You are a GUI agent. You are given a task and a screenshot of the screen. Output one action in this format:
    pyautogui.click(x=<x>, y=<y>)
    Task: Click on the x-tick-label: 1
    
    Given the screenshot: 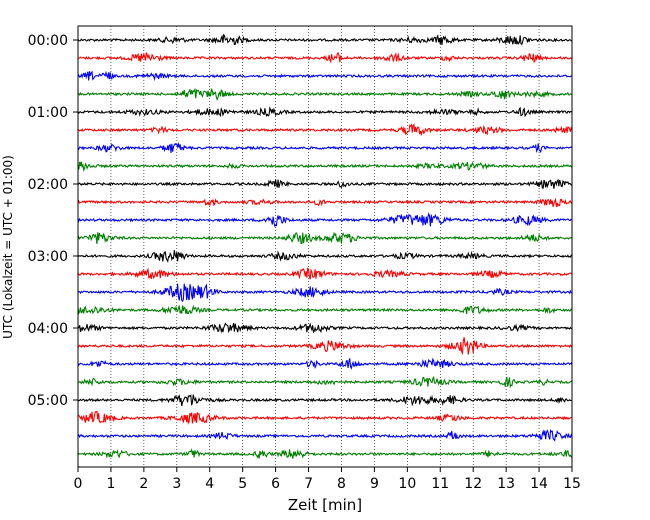 What is the action you would take?
    pyautogui.click(x=110, y=484)
    